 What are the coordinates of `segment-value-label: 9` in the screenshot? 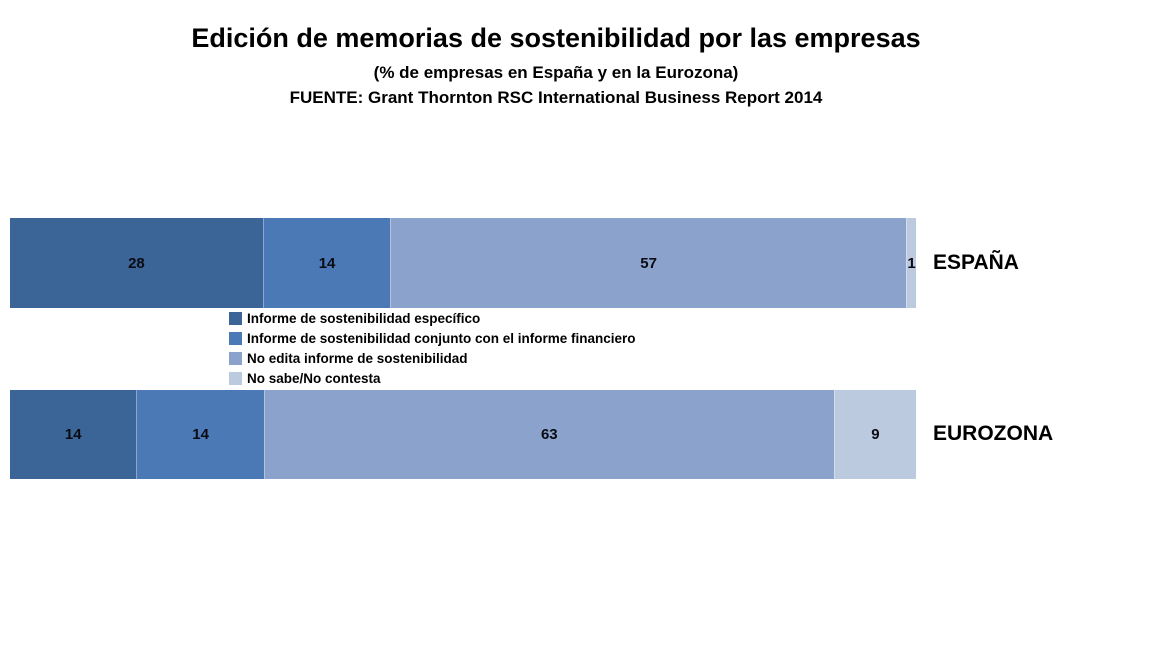 It's located at (875, 434).